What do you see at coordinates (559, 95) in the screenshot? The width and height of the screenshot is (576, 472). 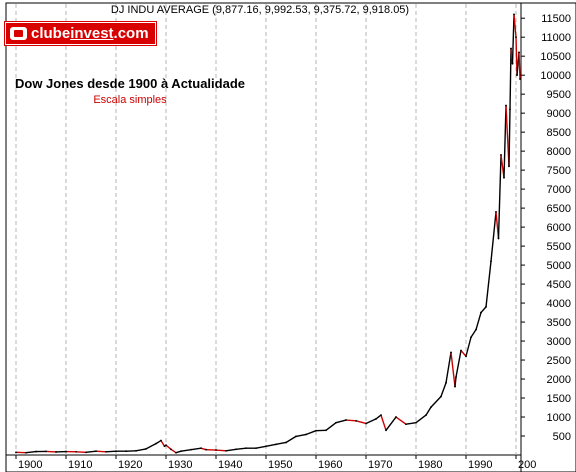 I see `y-tick-label: 9500` at bounding box center [559, 95].